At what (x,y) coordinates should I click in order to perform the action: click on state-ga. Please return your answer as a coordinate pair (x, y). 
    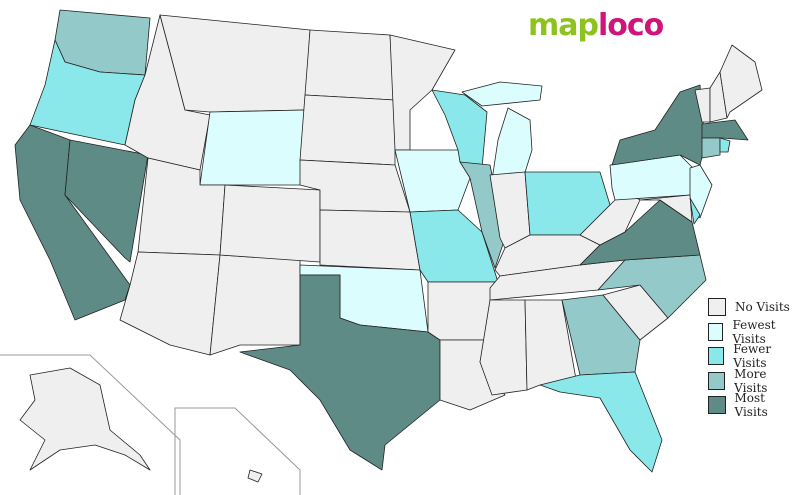
    Looking at the image, I should click on (601, 335).